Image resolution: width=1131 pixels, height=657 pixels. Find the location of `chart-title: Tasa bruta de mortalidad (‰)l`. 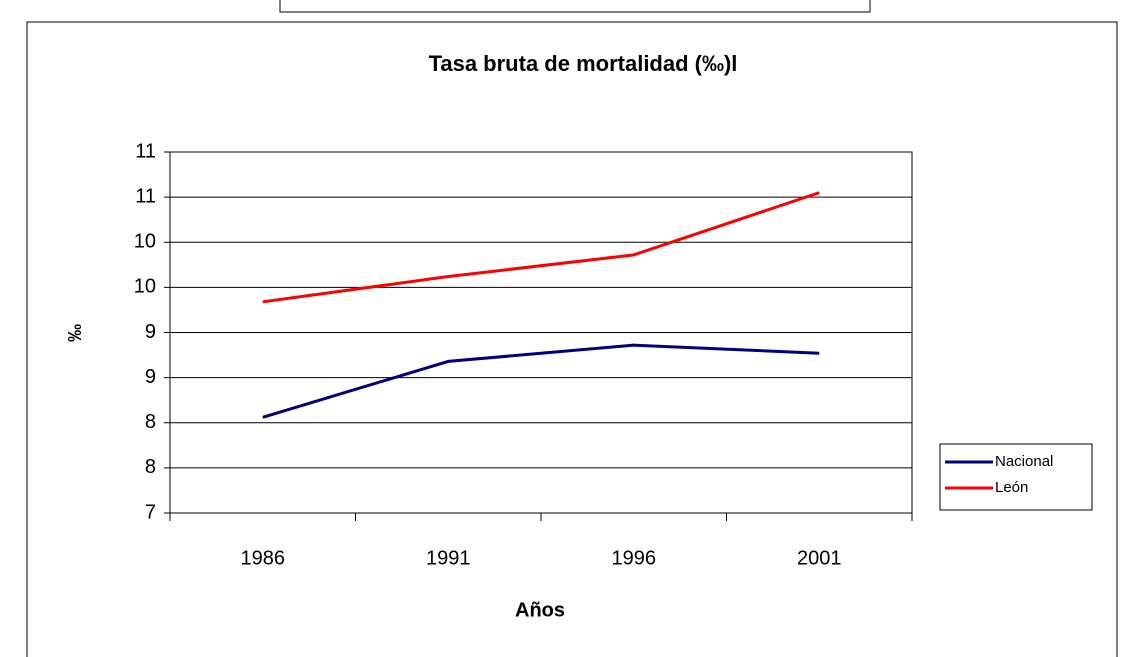

chart-title: Tasa bruta de mortalidad (‰)l is located at coordinates (583, 63).